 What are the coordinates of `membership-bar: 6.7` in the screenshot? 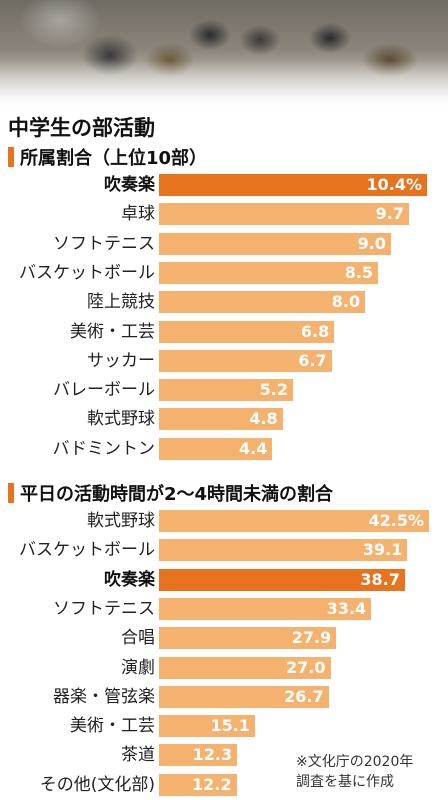 It's located at (245, 360).